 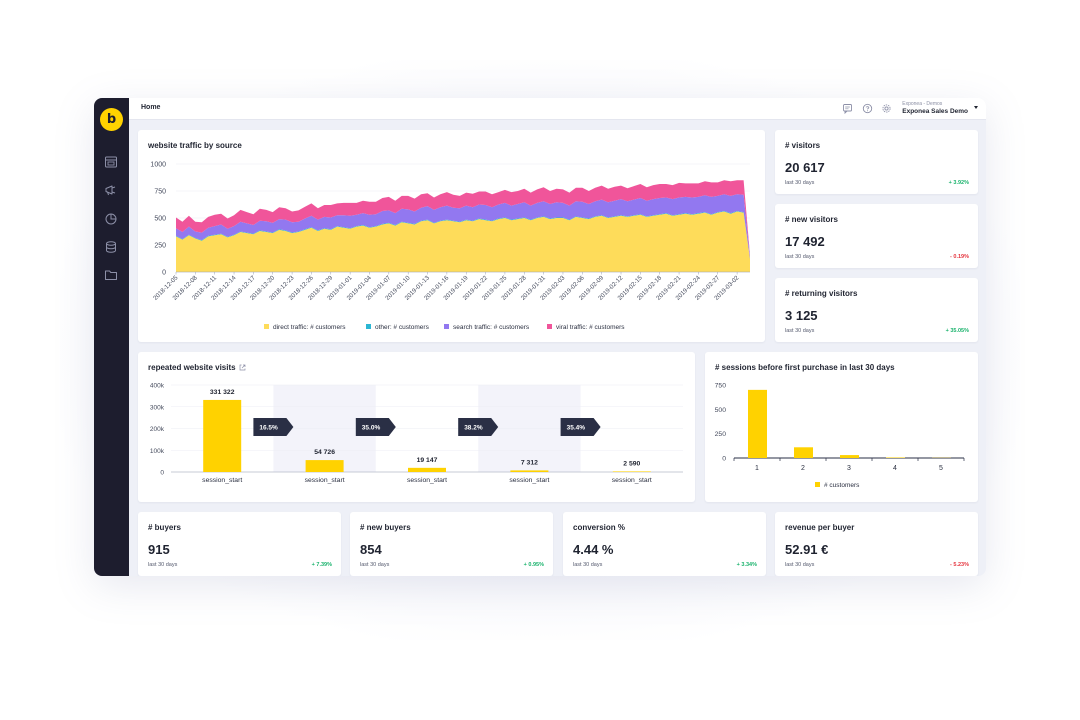 What do you see at coordinates (664, 544) in the screenshot?
I see `kpi-conversion: conversion % 4.44 % last 30 days + 3.34%` at bounding box center [664, 544].